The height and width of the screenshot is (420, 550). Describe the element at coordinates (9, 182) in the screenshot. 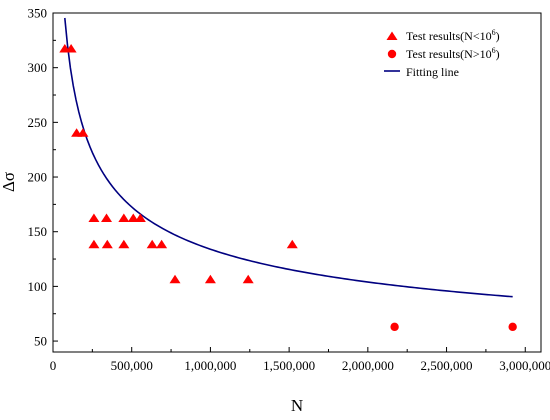

I see `y-axis-title: Δσ` at that location.